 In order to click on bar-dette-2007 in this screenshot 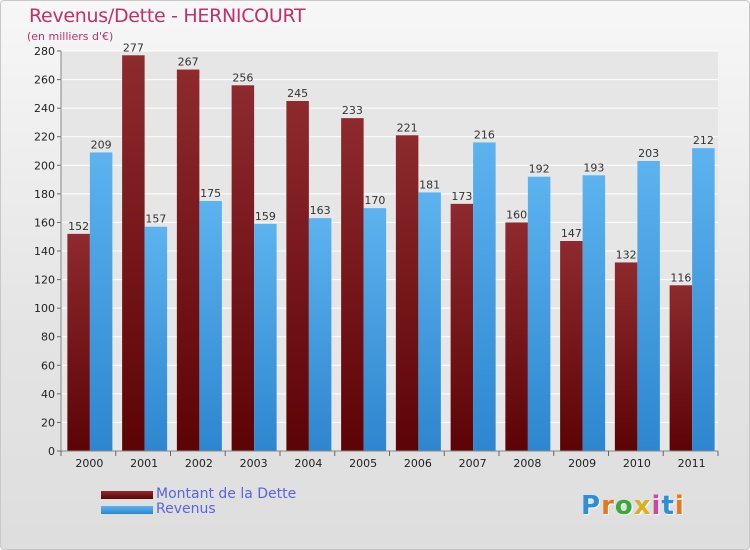, I will do `click(462, 327)`.